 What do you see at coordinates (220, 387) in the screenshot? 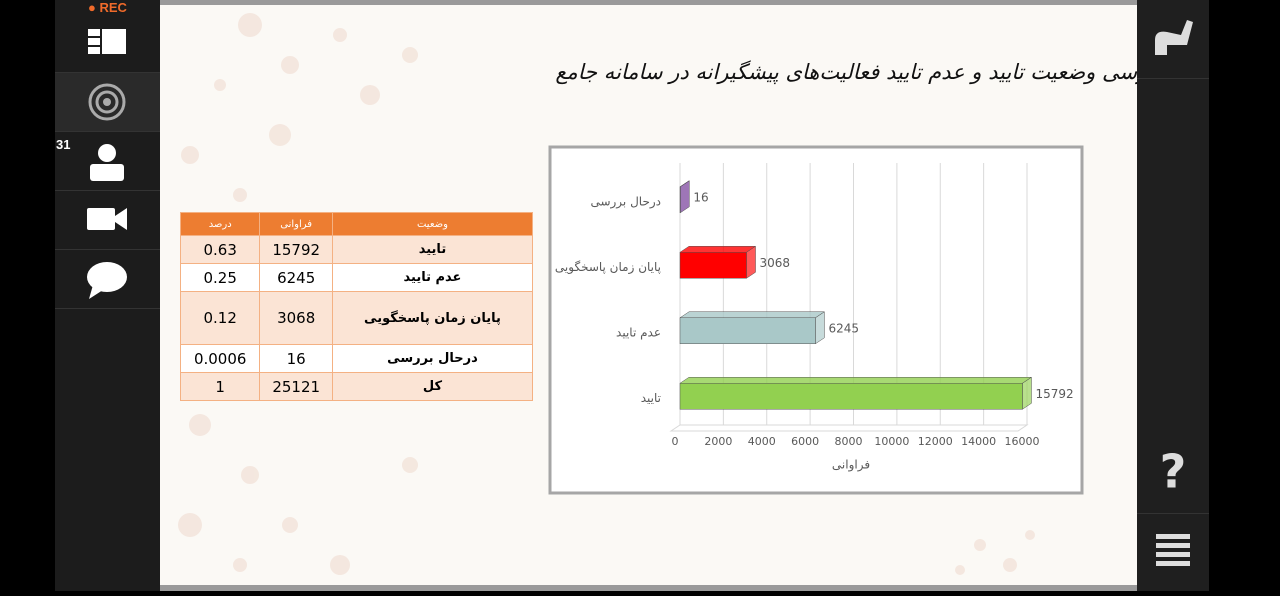
I see `table-cell: 1` at bounding box center [220, 387].